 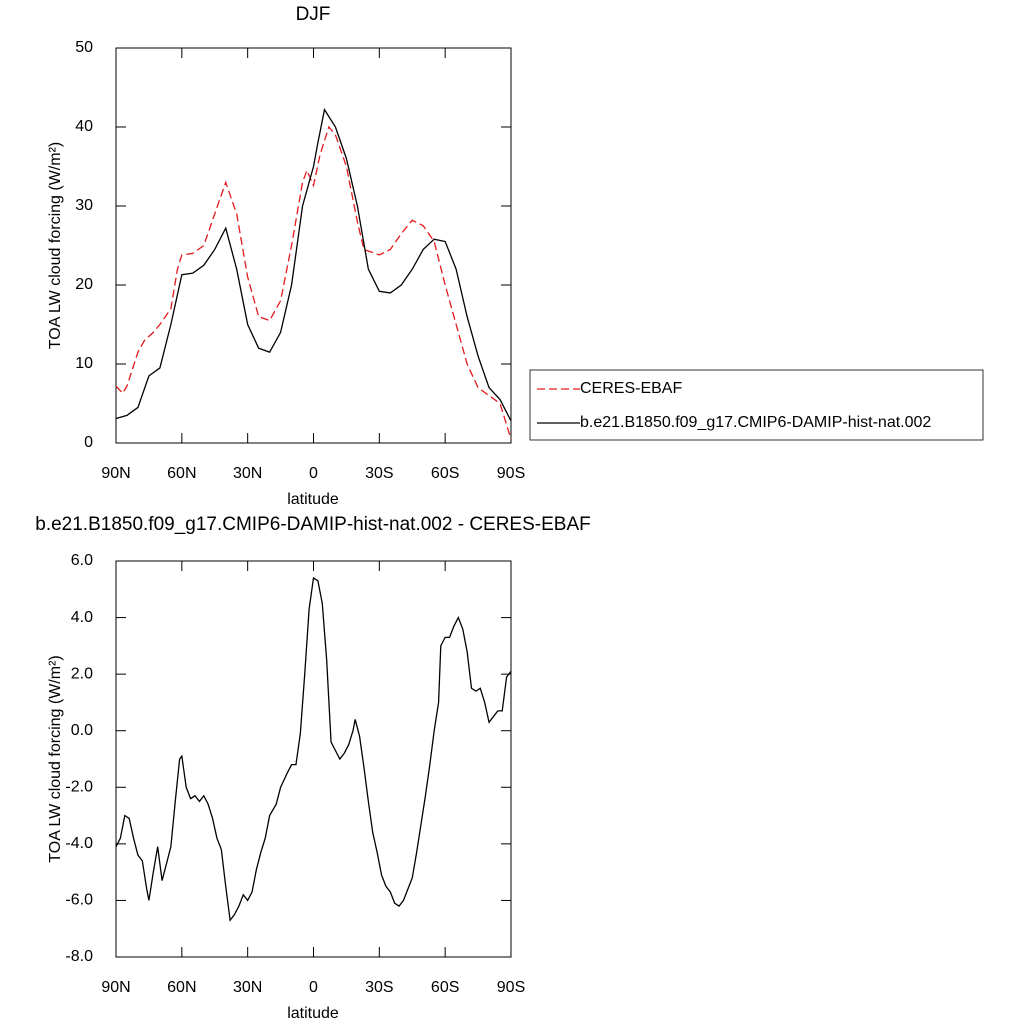 What do you see at coordinates (84, 363) in the screenshot?
I see `y-tick-label: 10` at bounding box center [84, 363].